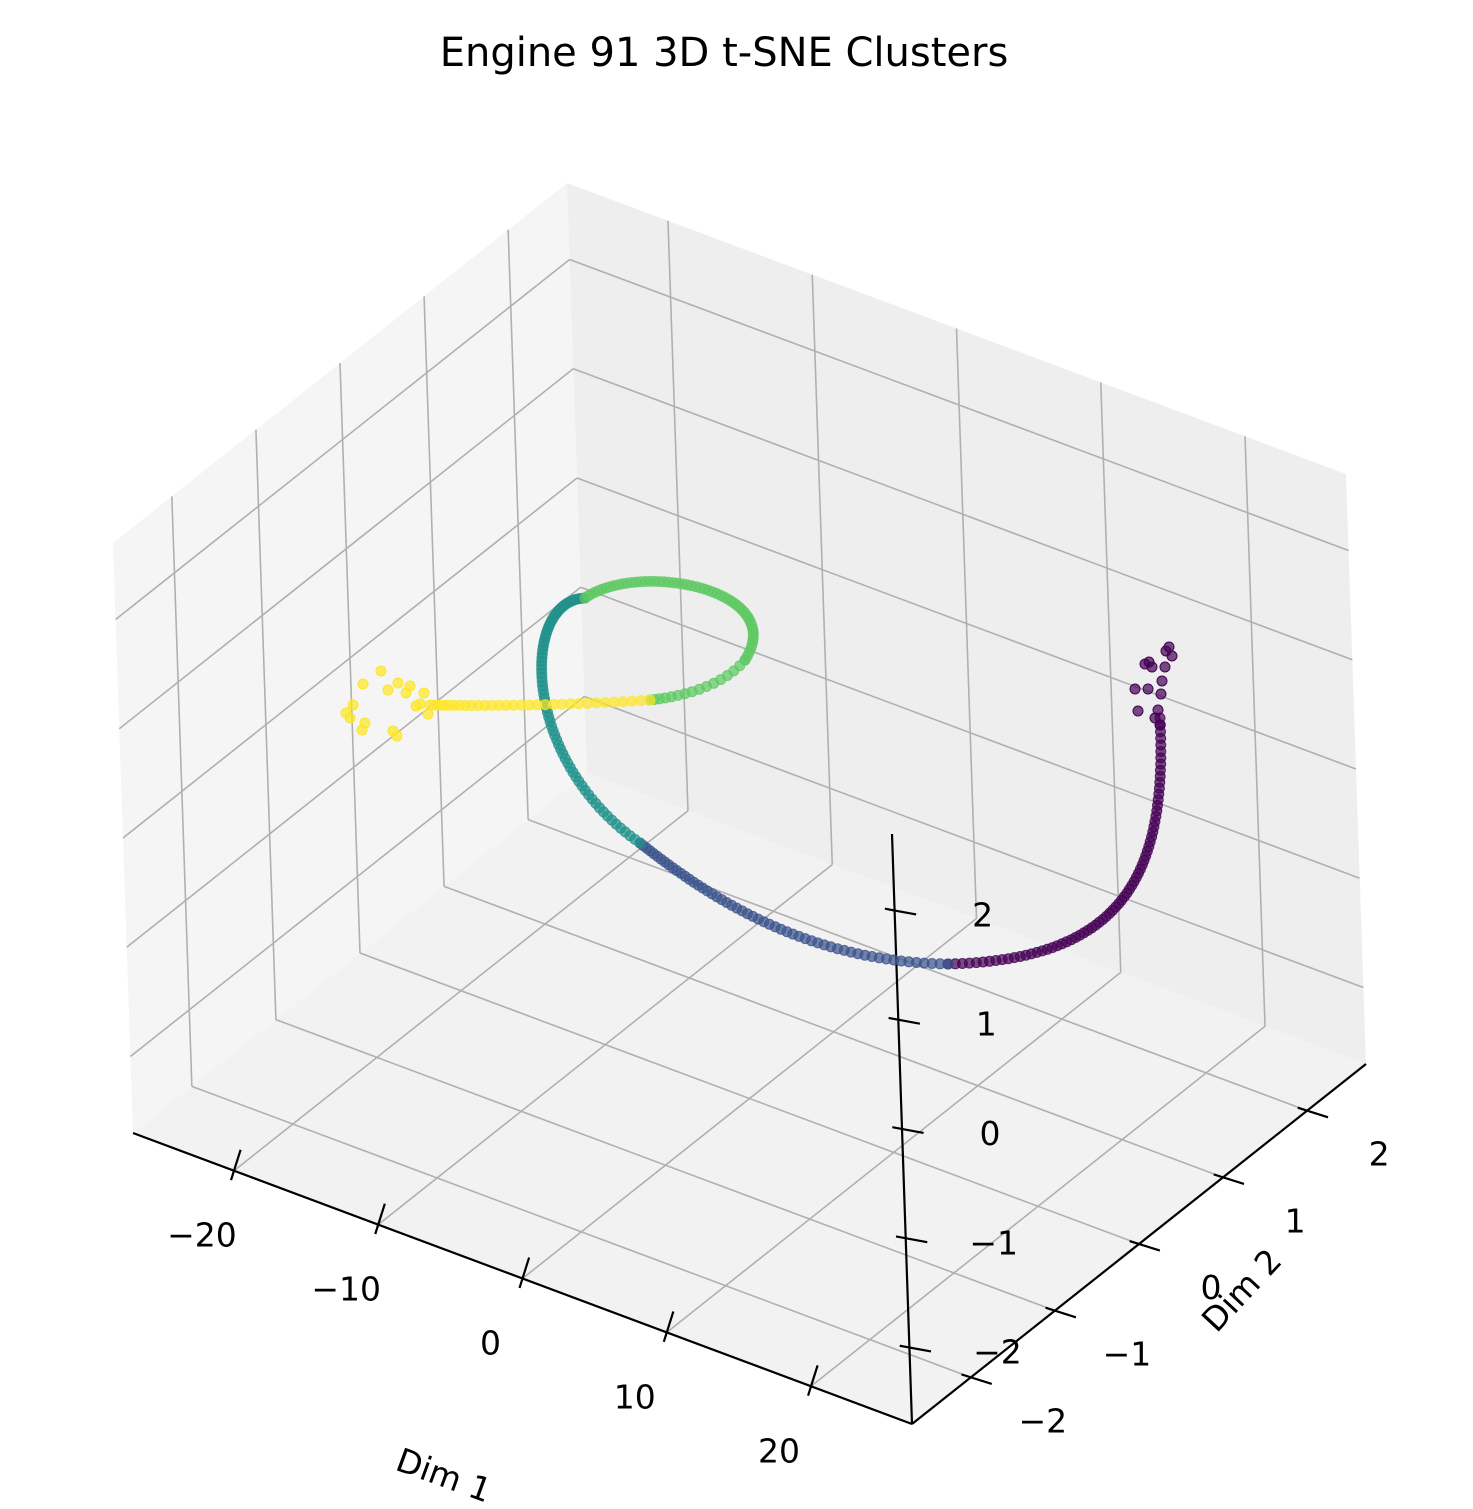  Describe the element at coordinates (635, 1396) in the screenshot. I see `x-tick-label: 10` at that location.